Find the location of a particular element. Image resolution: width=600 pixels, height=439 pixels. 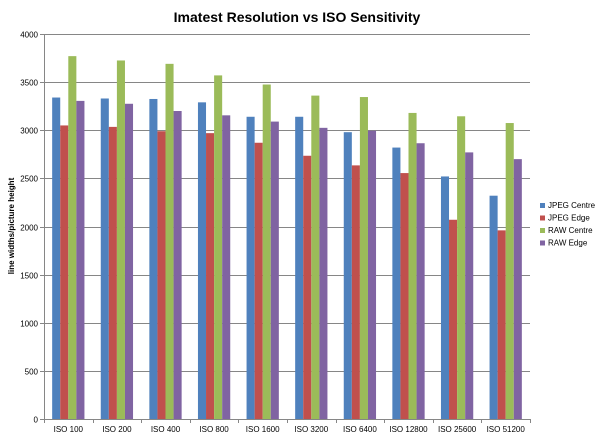

x-tick-label: ISO 6400 is located at coordinates (360, 429).